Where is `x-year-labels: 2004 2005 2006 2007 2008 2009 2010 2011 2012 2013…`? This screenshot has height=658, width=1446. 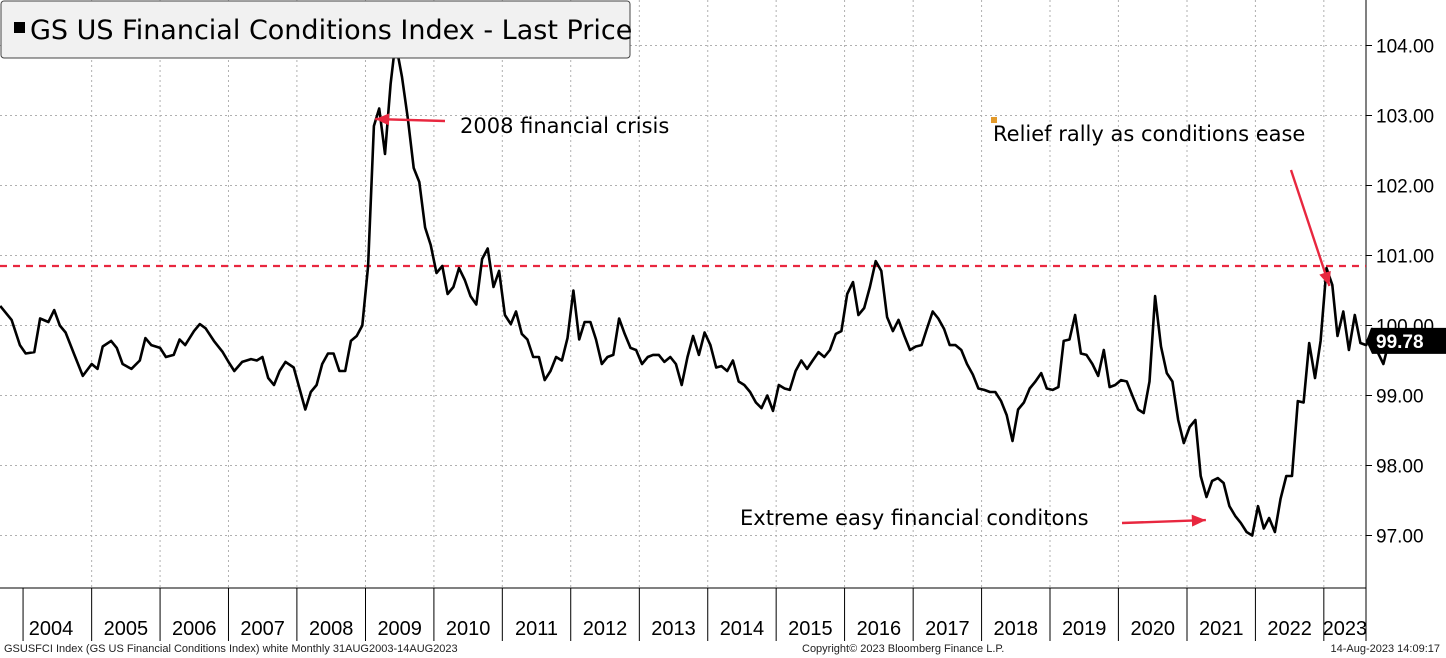 x-year-labels: 2004 2005 2006 2007 2008 2009 2010 2011 2012 2013… is located at coordinates (695, 614).